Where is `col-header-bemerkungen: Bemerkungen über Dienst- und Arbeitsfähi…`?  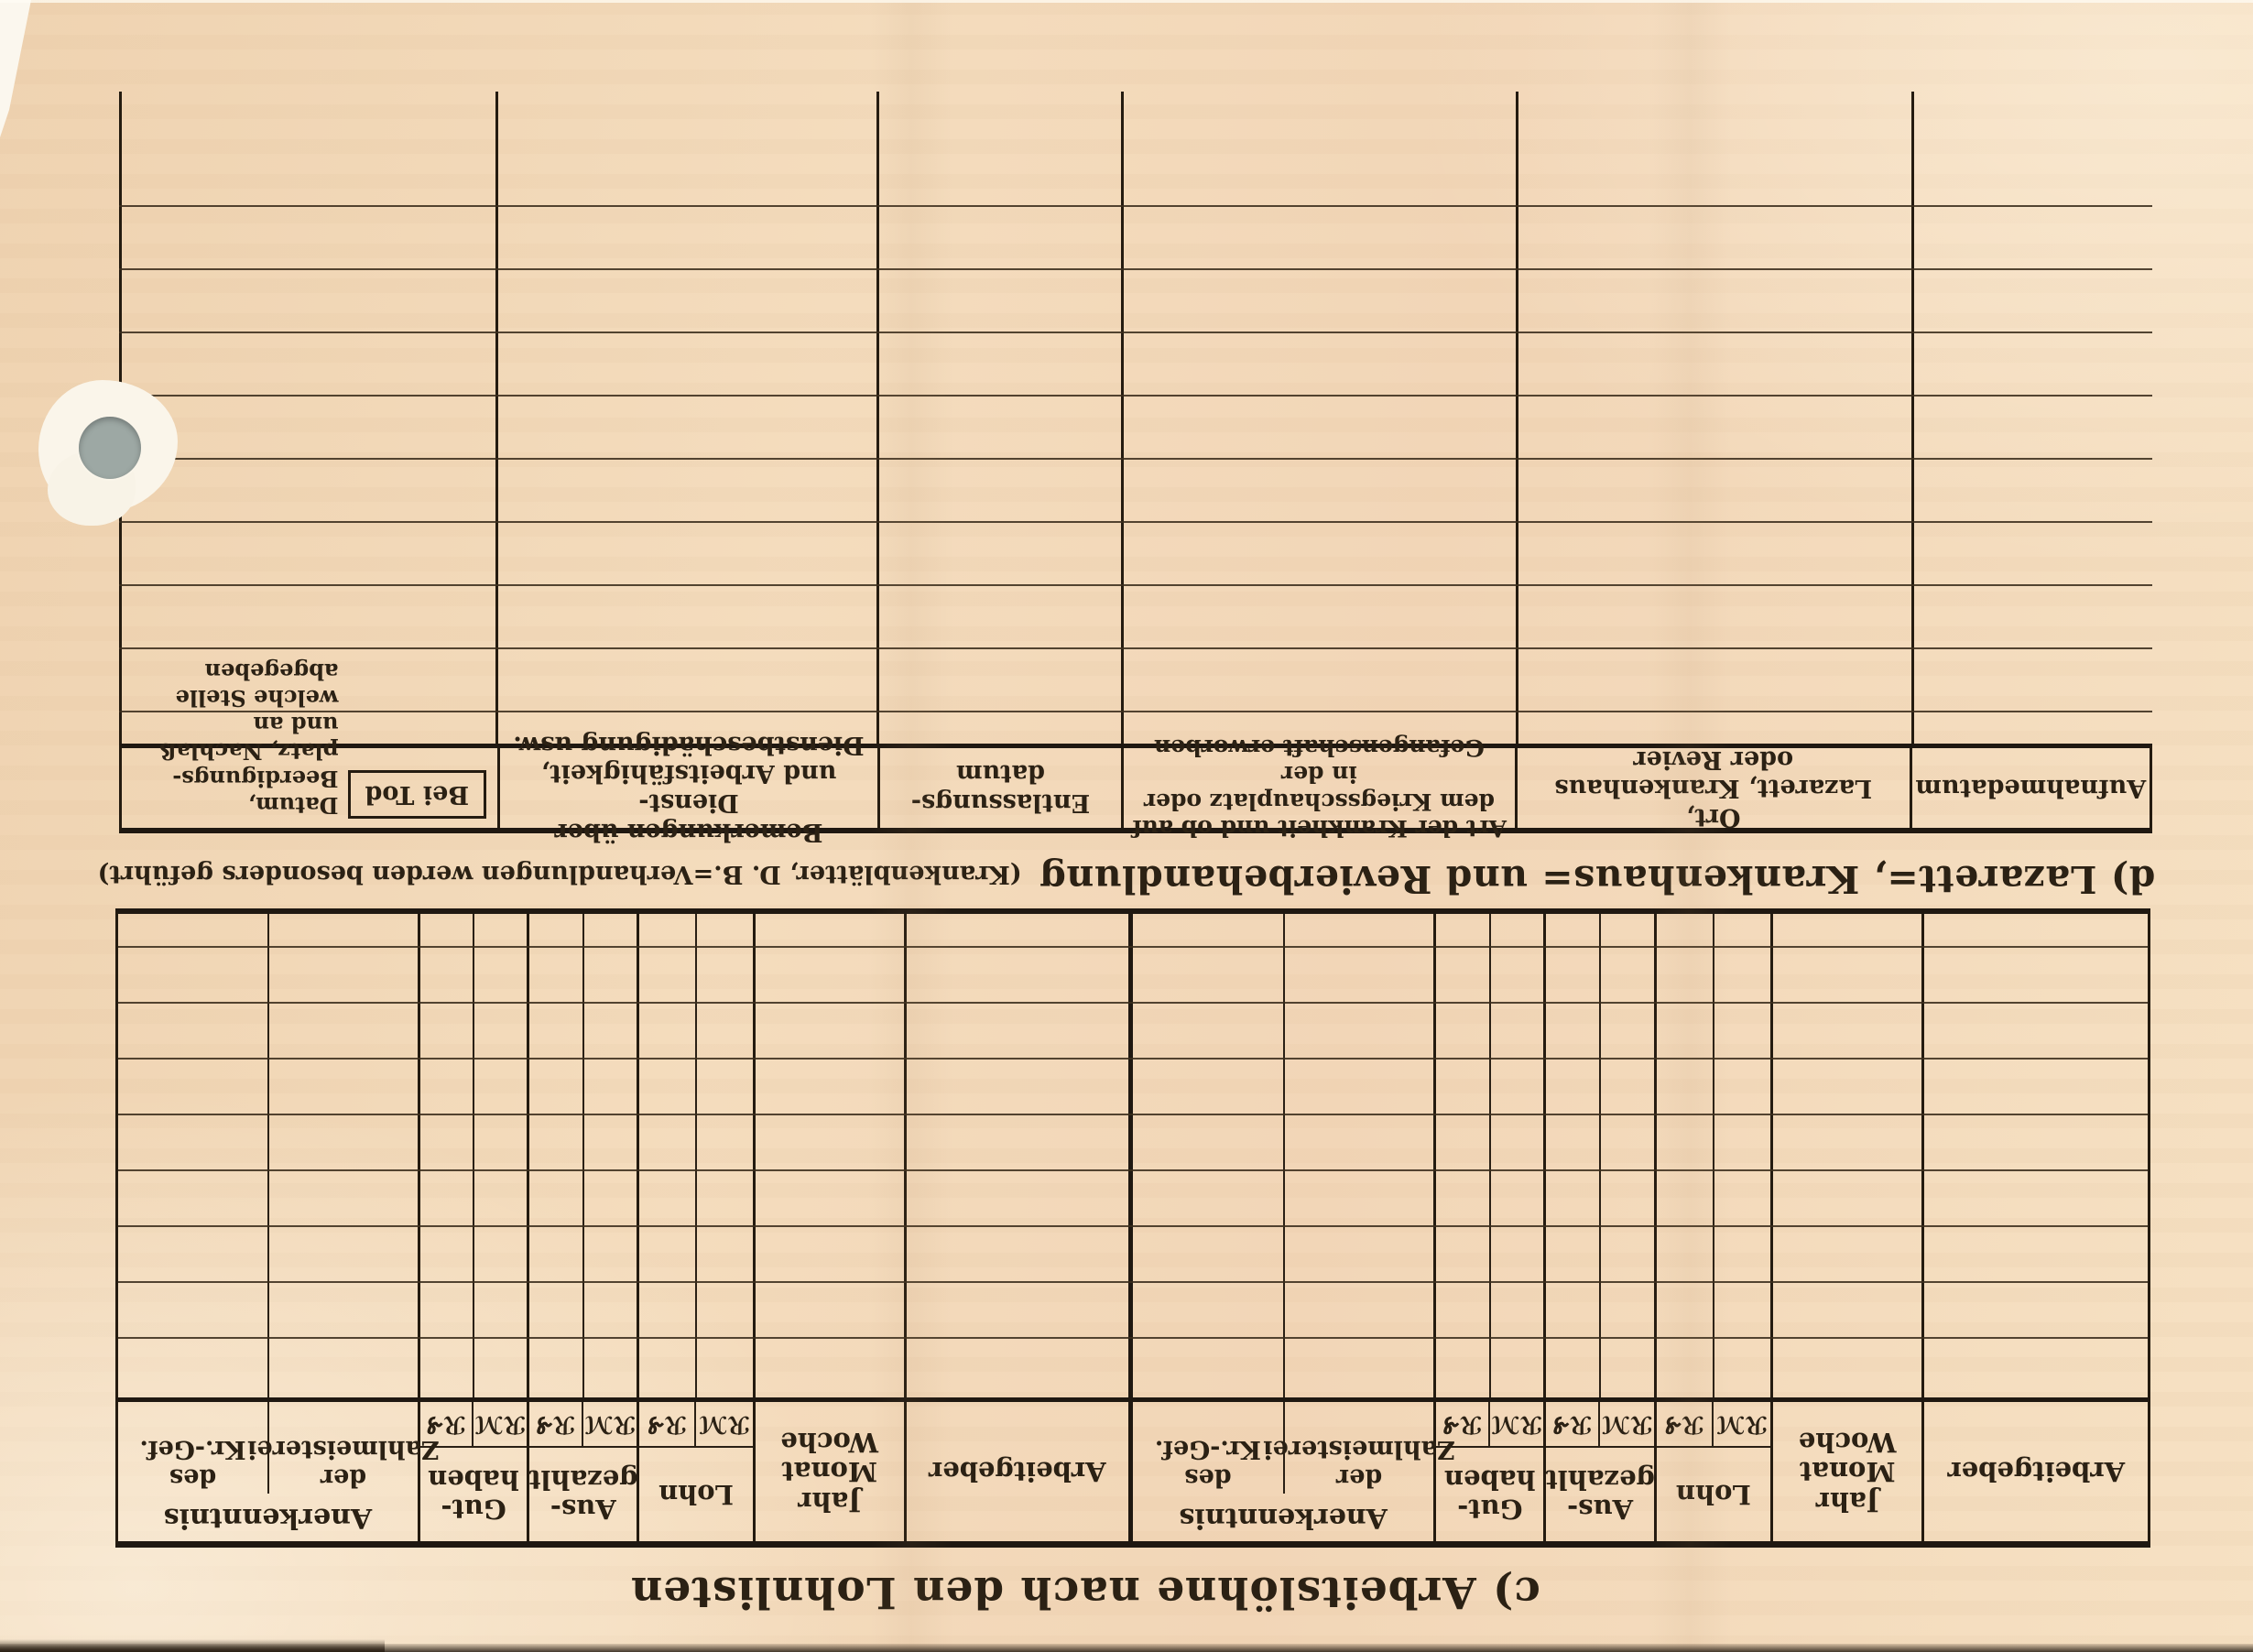
col-header-bemerkungen: Bemerkungen über Dienst- und Arbeitsfähi… is located at coordinates (687, 789).